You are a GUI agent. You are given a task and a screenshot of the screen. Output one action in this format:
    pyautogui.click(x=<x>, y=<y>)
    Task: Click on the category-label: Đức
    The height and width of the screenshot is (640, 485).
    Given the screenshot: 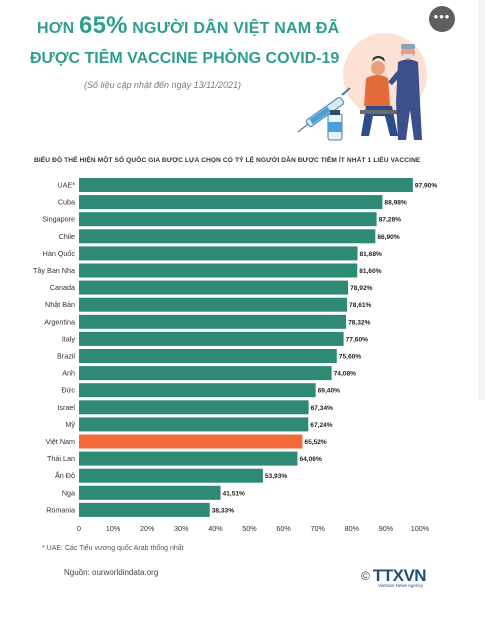 What is the action you would take?
    pyautogui.click(x=68, y=390)
    